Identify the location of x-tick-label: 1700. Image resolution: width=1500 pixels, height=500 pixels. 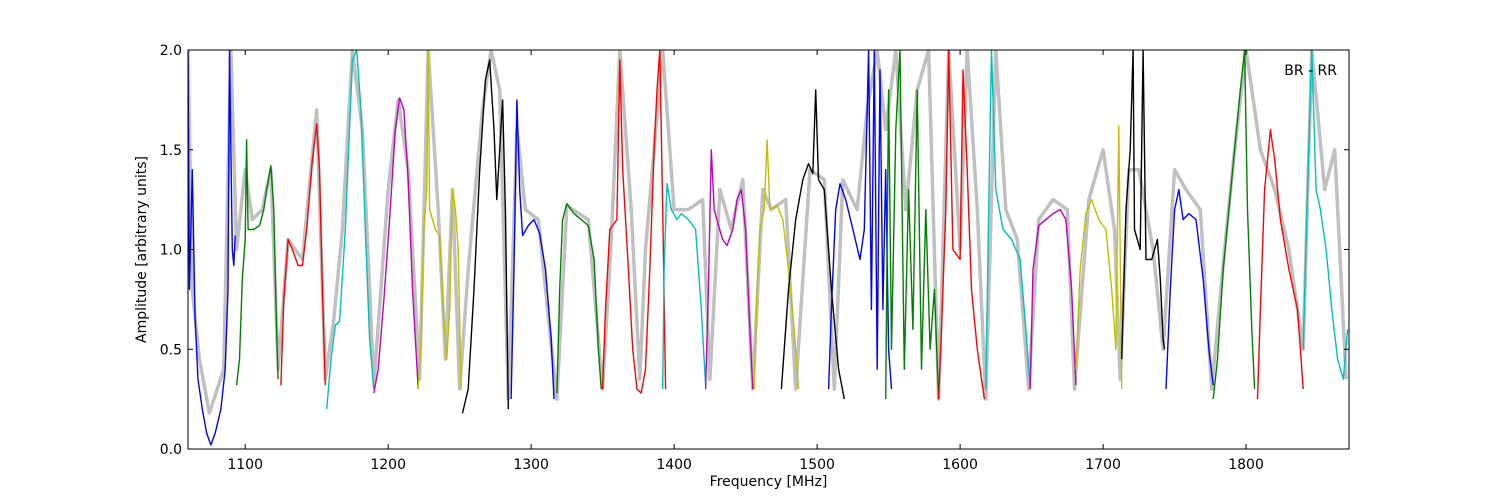
(1103, 465).